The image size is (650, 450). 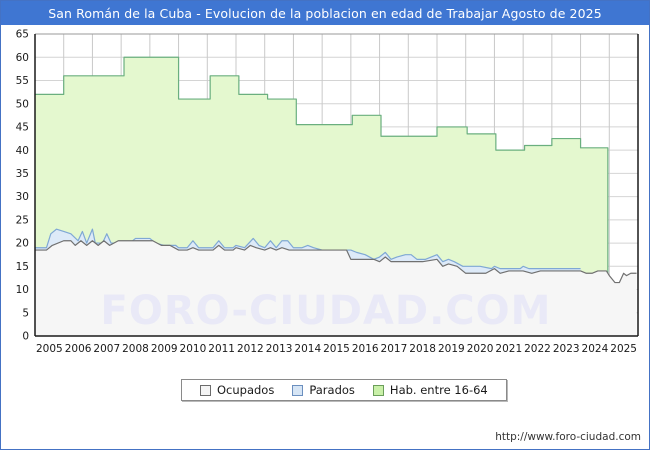 I want to click on y-tick-label: 55, so click(x=22, y=81).